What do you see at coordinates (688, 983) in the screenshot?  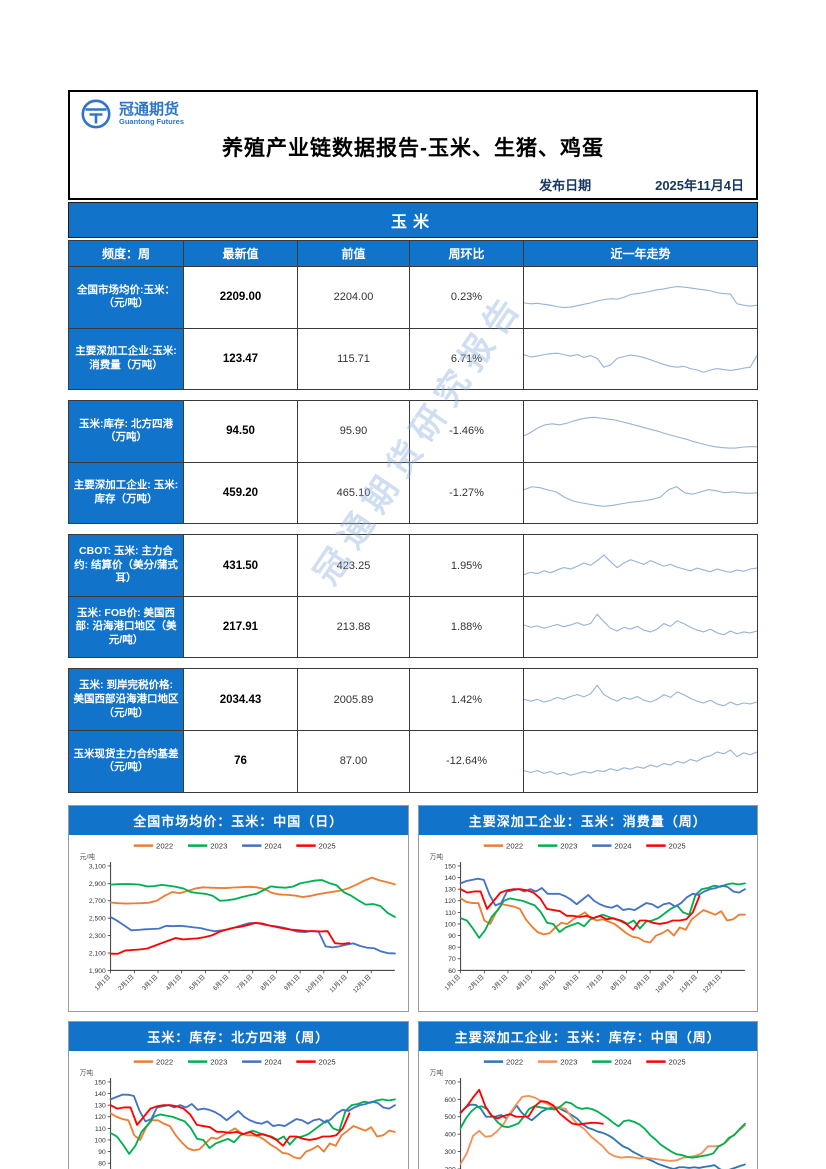 I see `svg-text: 11月1日` at bounding box center [688, 983].